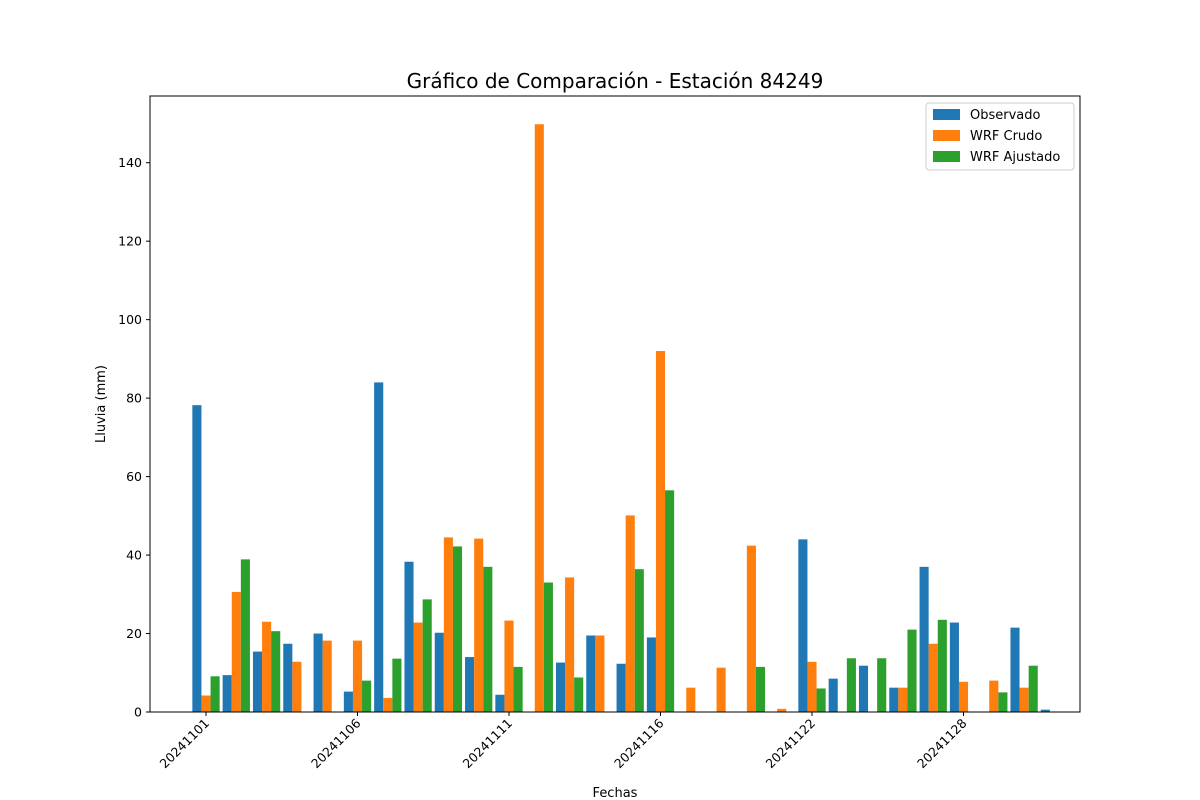 The image size is (1200, 800). I want to click on legend: Observado WRF Crudo WRF Ajustado, so click(1000, 136).